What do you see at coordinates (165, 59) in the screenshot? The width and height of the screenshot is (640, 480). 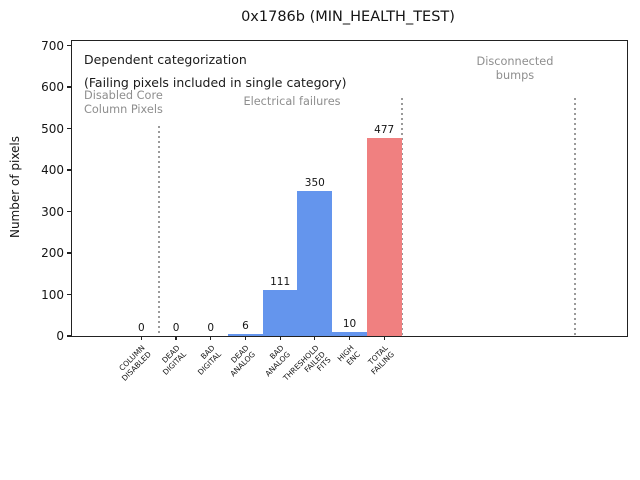 I see `annotation-line: Dependent categorization` at bounding box center [165, 59].